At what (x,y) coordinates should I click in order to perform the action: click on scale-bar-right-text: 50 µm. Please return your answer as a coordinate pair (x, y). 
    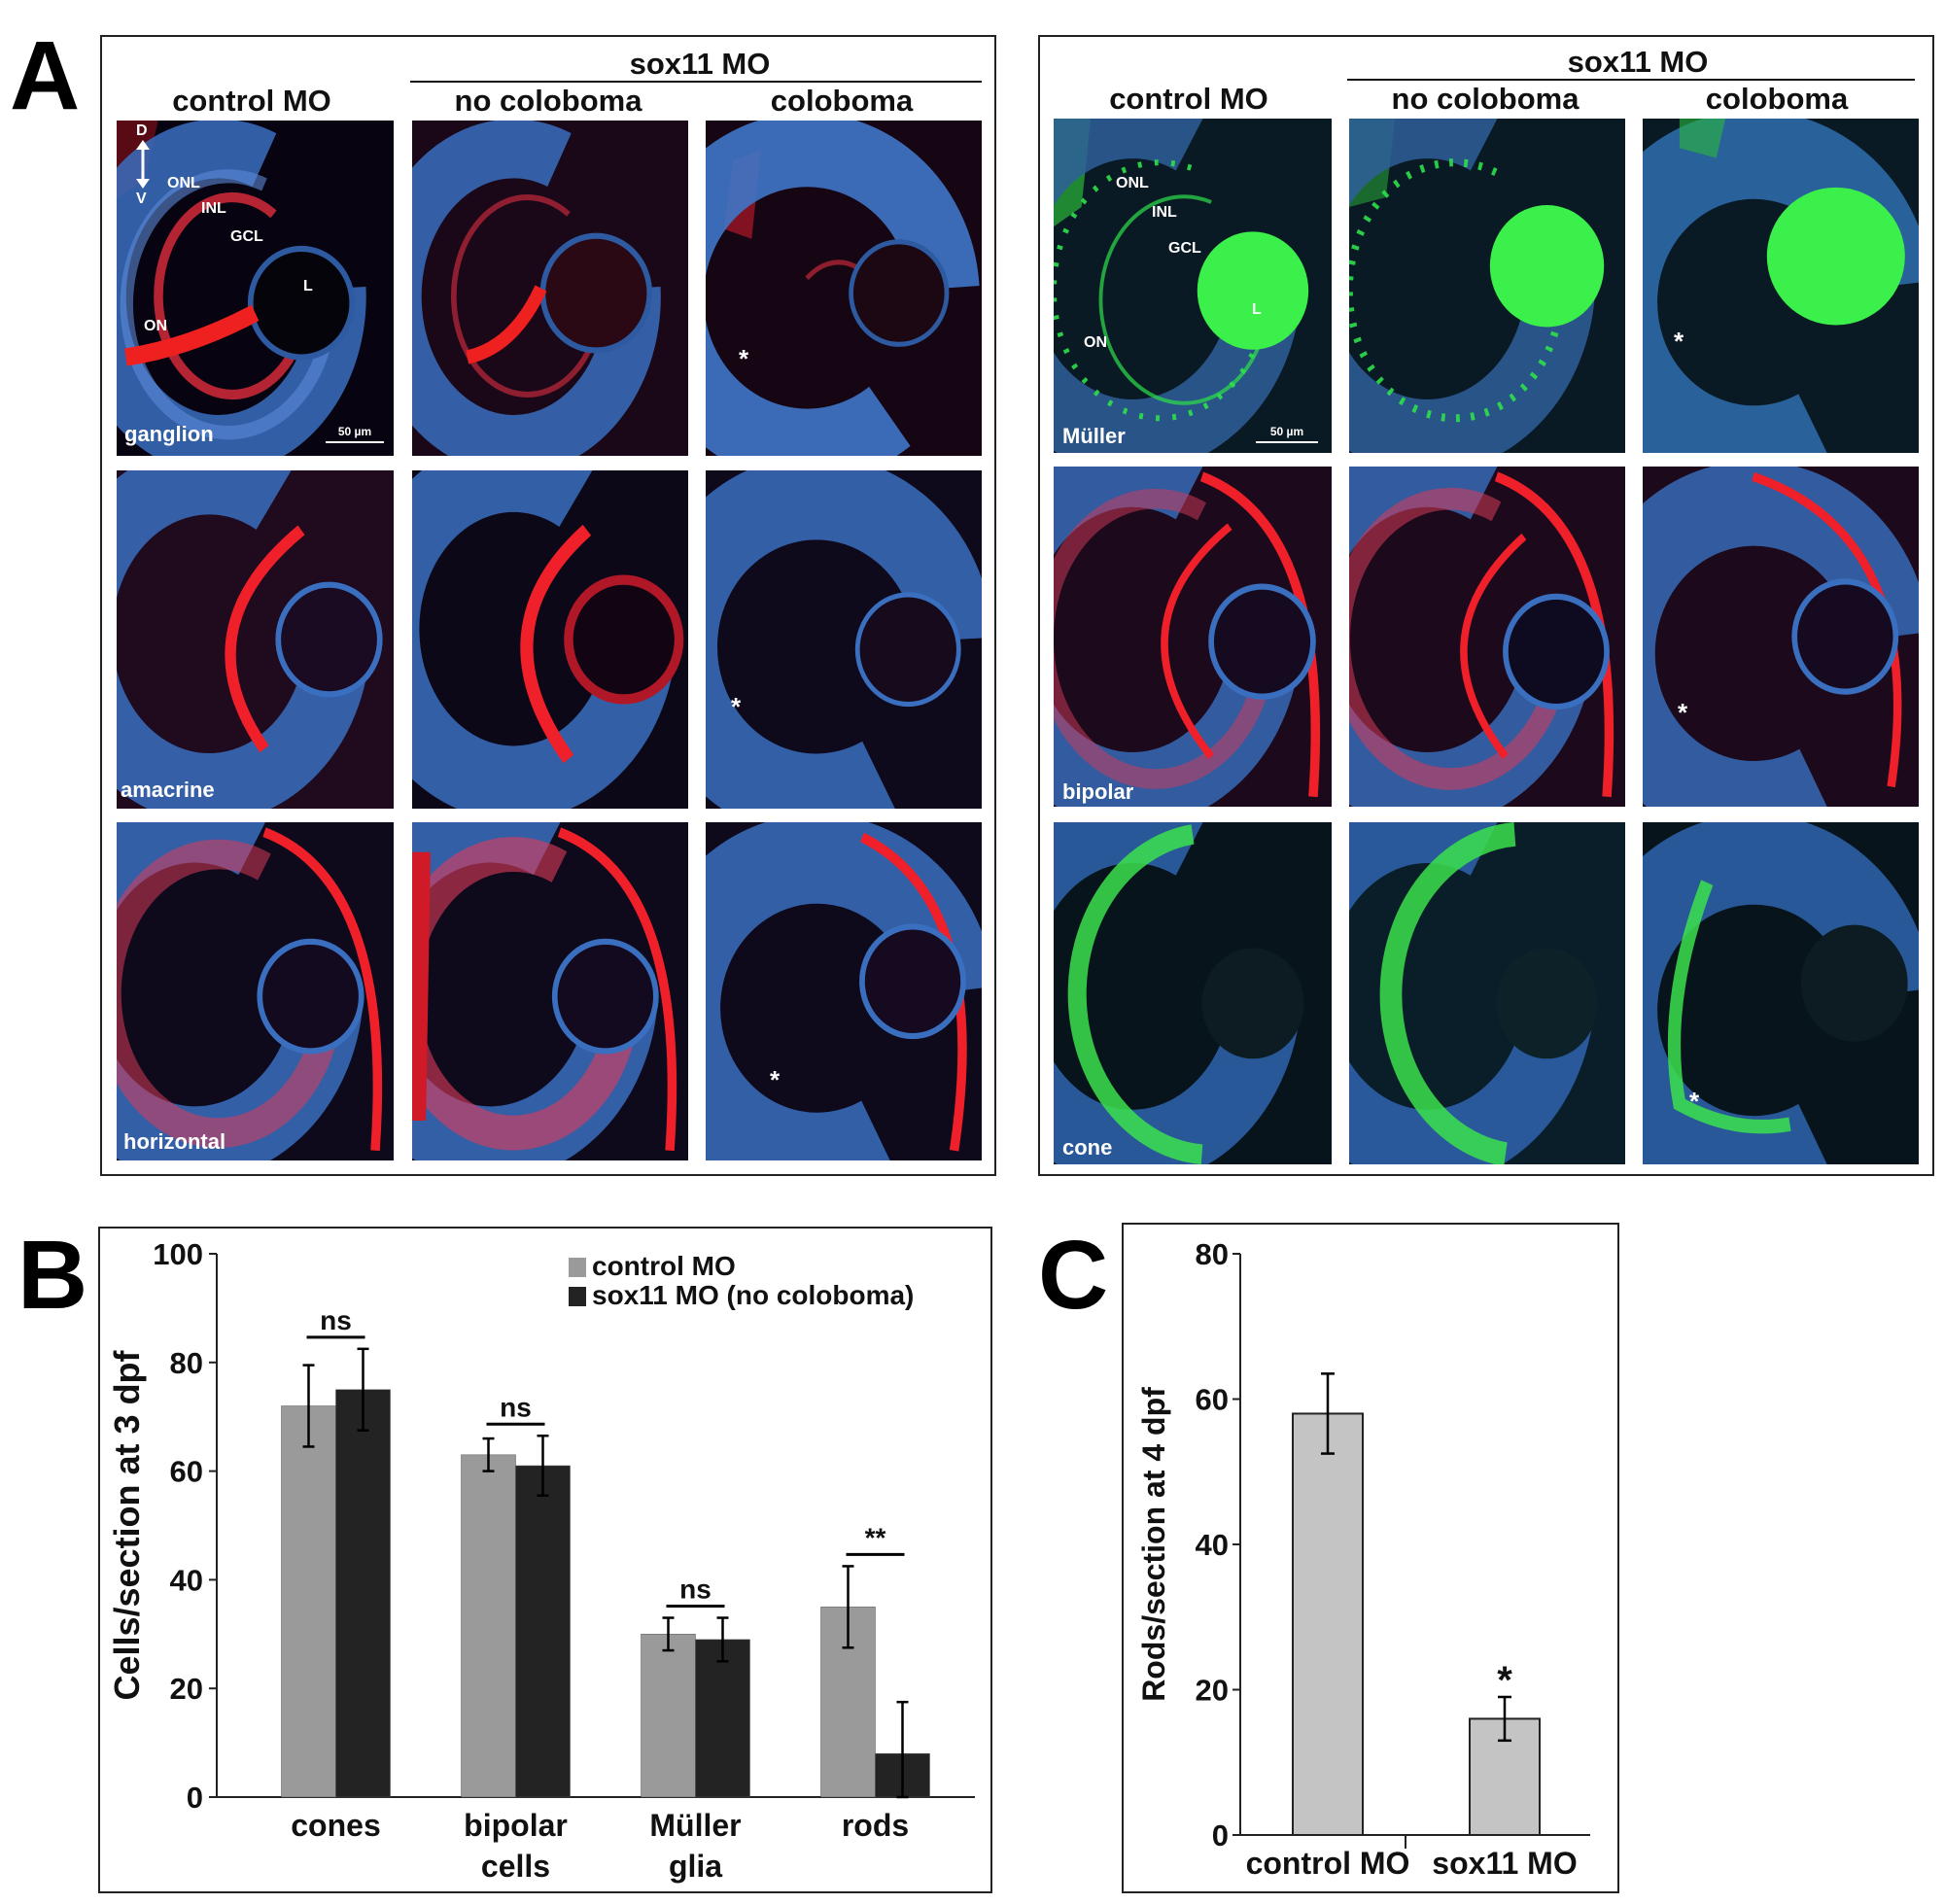
    Looking at the image, I should click on (1286, 431).